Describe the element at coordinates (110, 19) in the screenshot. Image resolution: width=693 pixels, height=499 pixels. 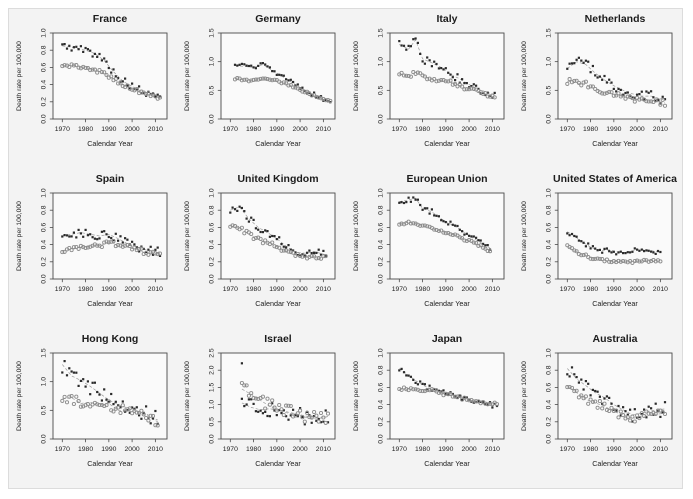
I see `panel-title: France` at that location.